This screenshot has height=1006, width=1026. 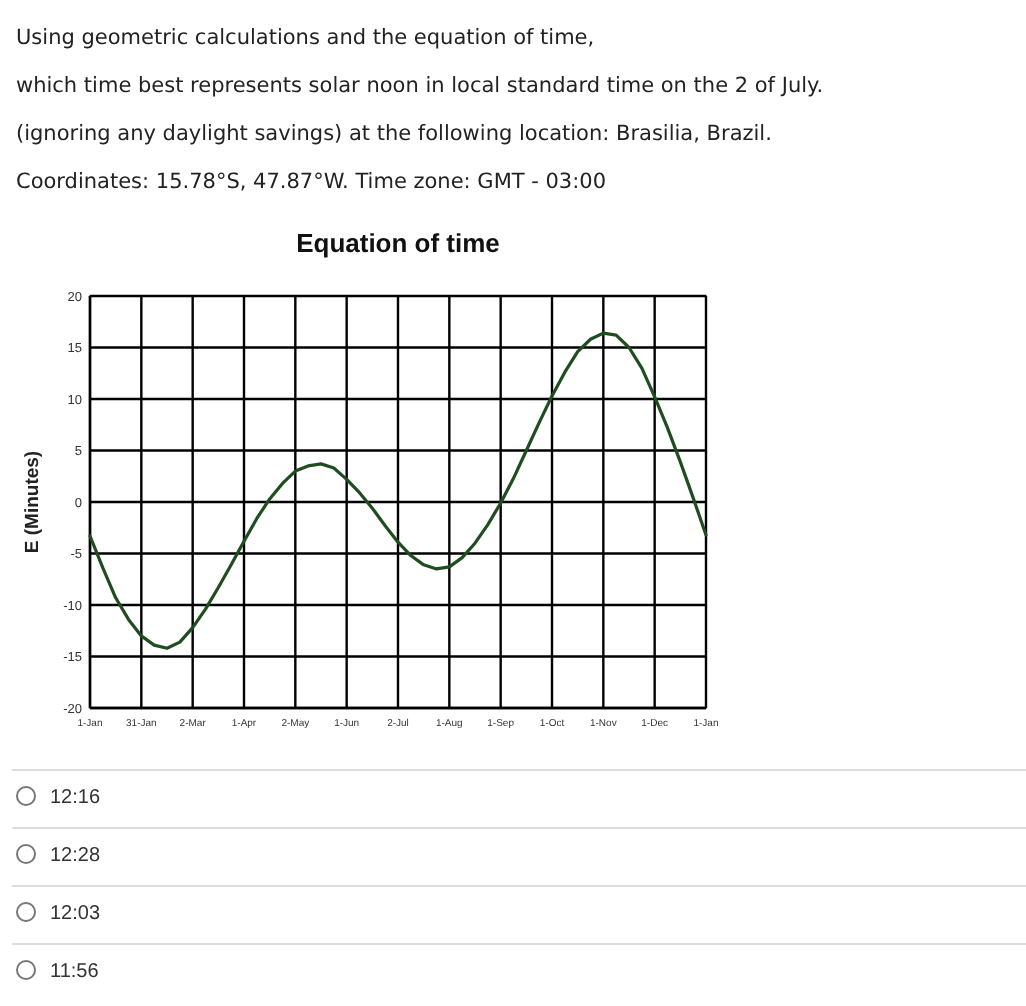 What do you see at coordinates (75, 914) in the screenshot?
I see `text: 12:03` at bounding box center [75, 914].